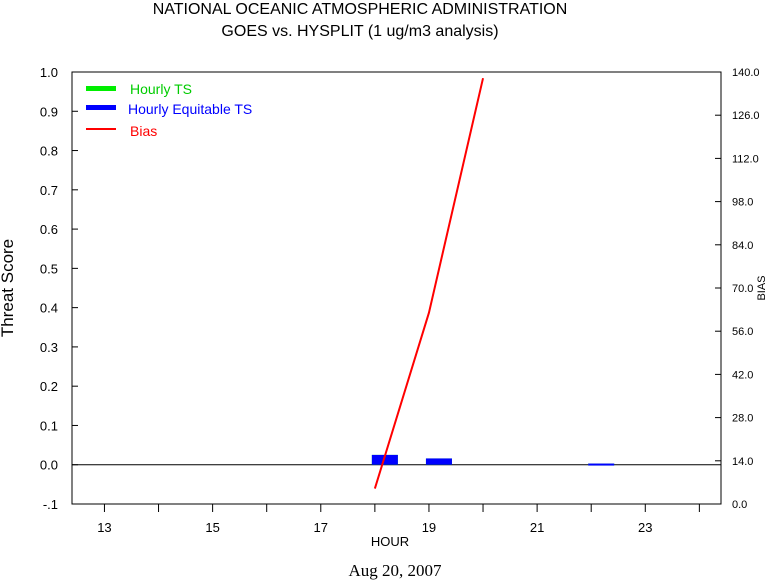 The image size is (767, 580). I want to click on legend-label-hourly-ts: Hourly TS, so click(161, 89).